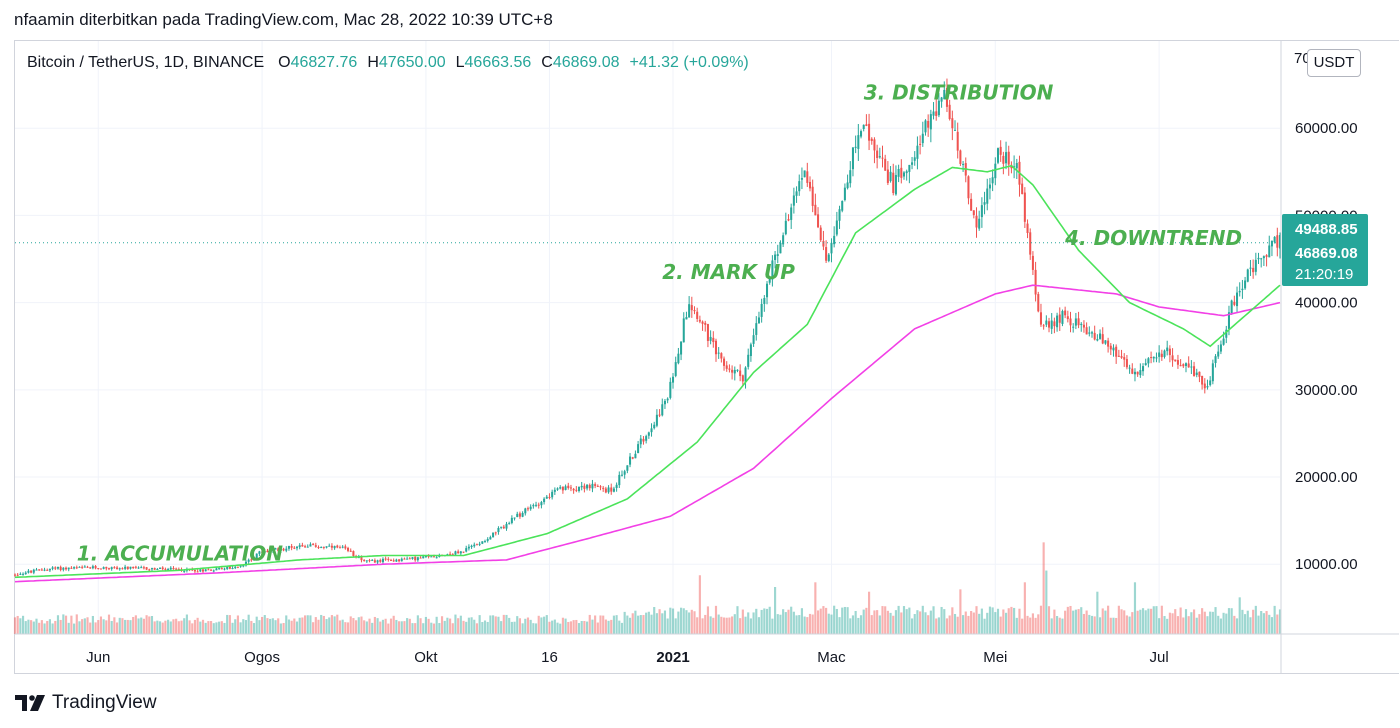 The image size is (1400, 728). What do you see at coordinates (85, 703) in the screenshot?
I see `tradingview-logo: TradingView` at bounding box center [85, 703].